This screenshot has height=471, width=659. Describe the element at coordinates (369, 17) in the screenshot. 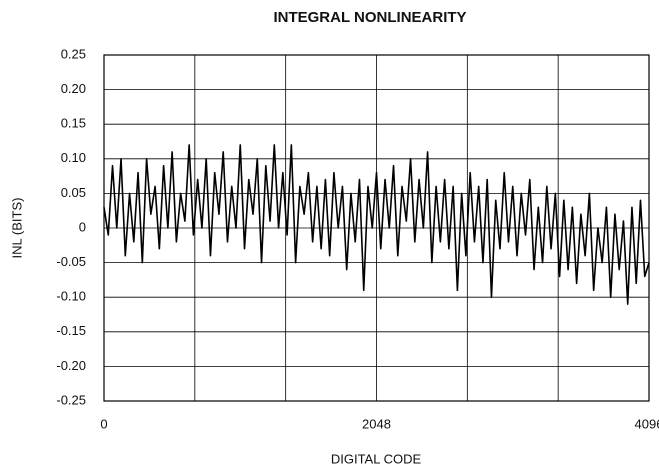

I see `chart-title: INTEGRAL NONLINEARITY` at that location.